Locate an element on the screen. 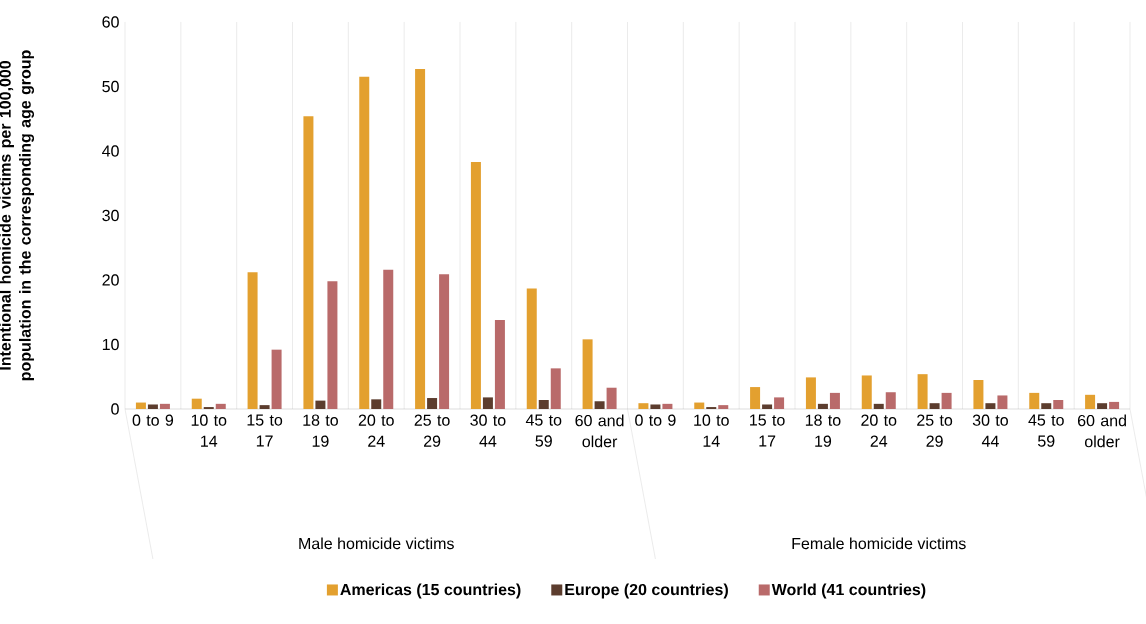 Image resolution: width=1146 pixels, height=624 pixels. y-axis-title: Intentional homicide victims per 100,000 population in the corresponding age group is located at coordinates (17, 215).